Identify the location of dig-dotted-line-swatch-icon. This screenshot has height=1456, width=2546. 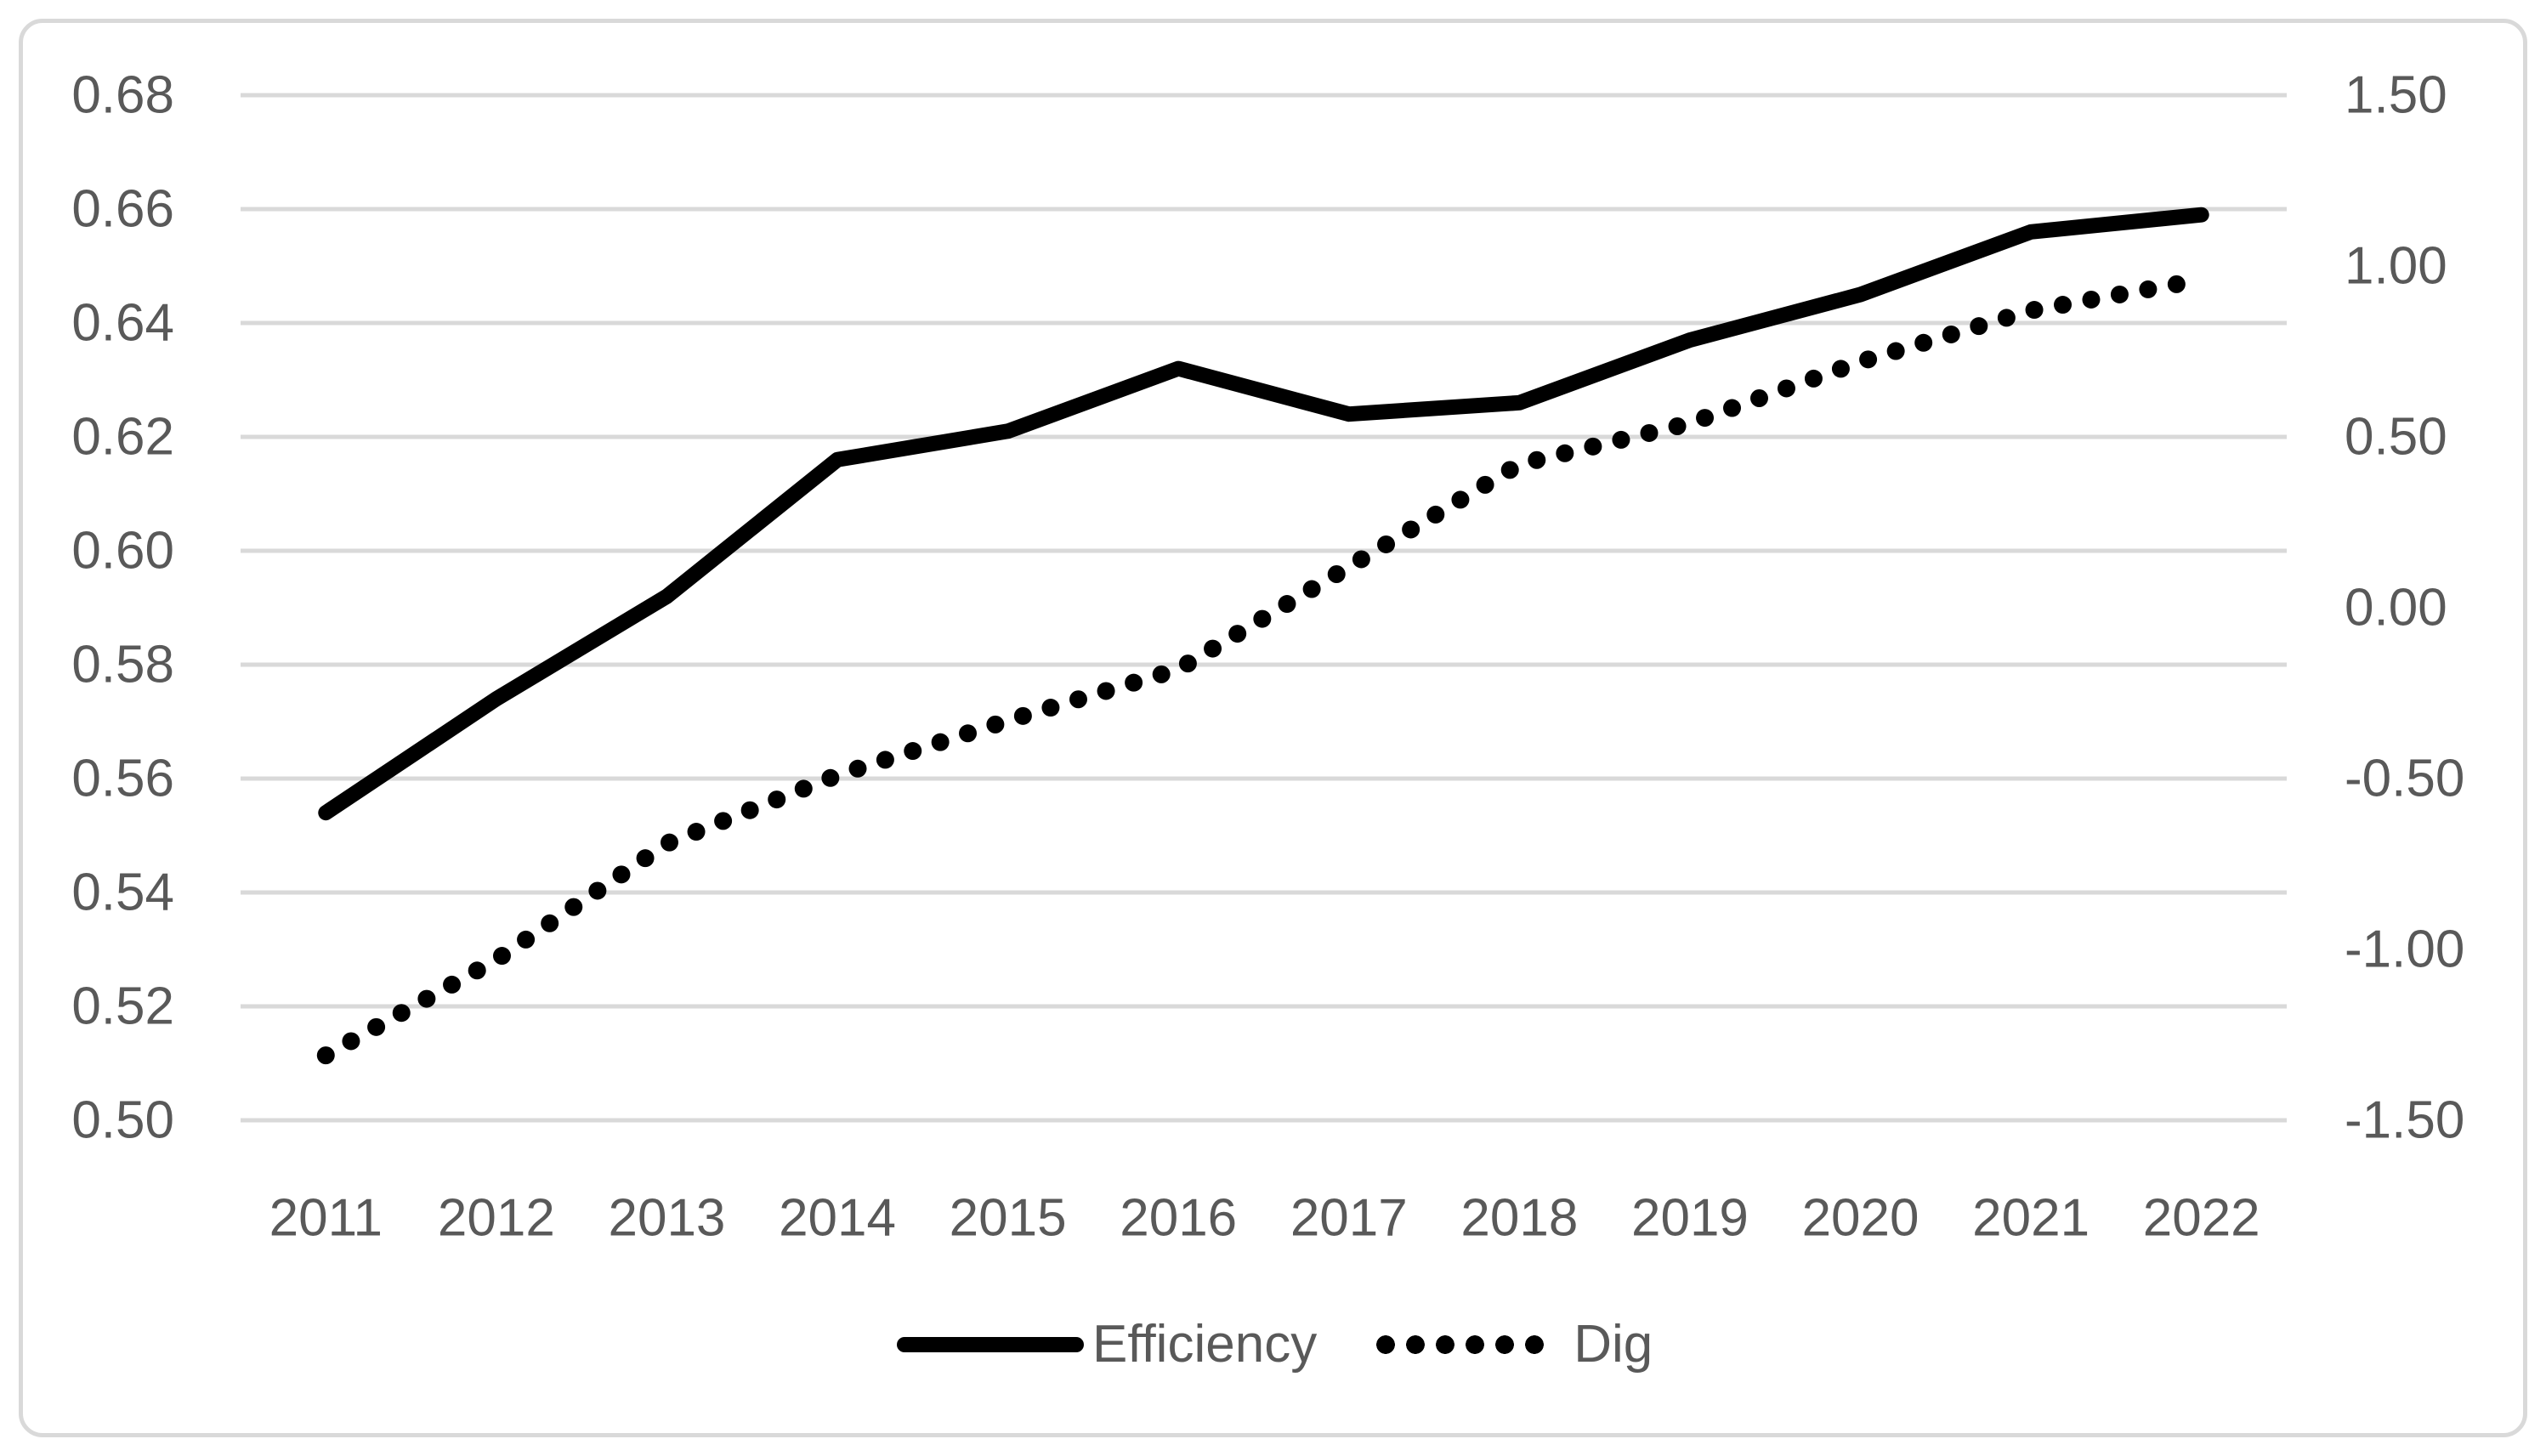
(1462, 1345).